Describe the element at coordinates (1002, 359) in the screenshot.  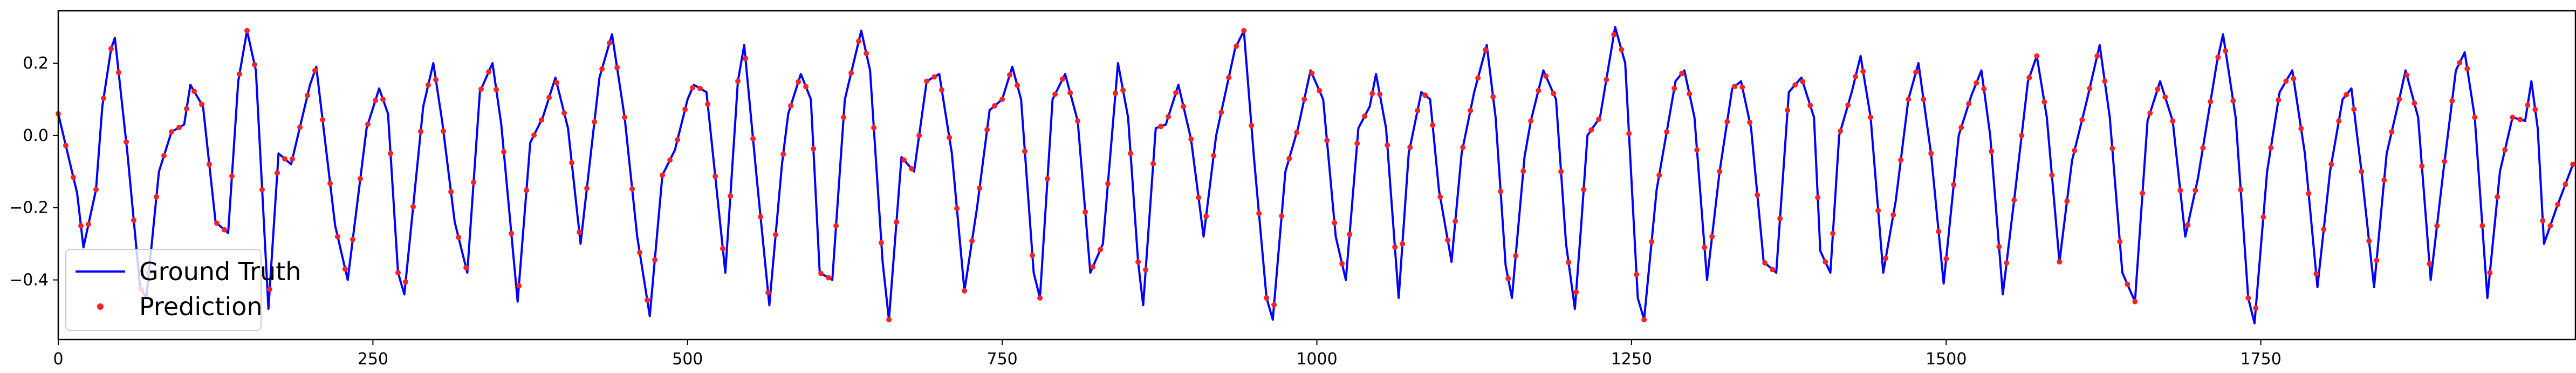
I see `x-tick-label: 750` at that location.